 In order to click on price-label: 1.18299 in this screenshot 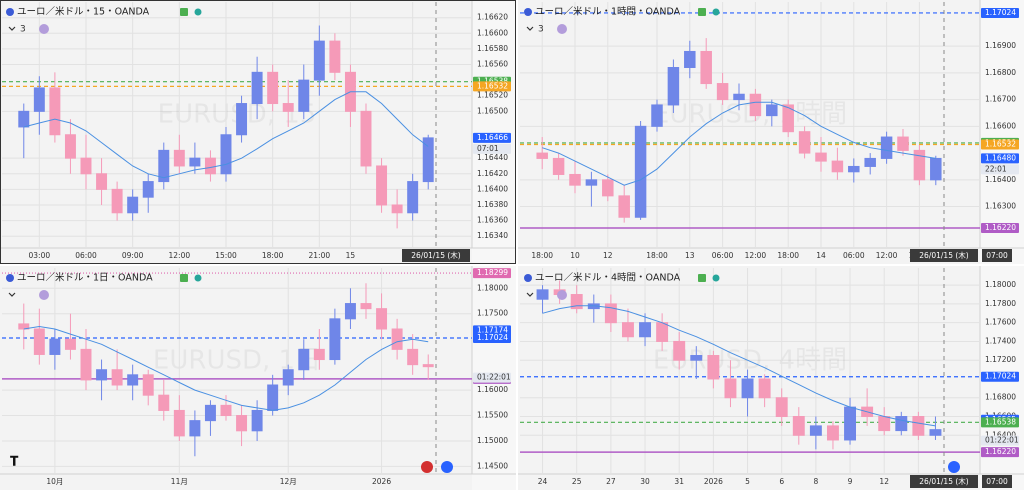, I will do `click(492, 272)`.